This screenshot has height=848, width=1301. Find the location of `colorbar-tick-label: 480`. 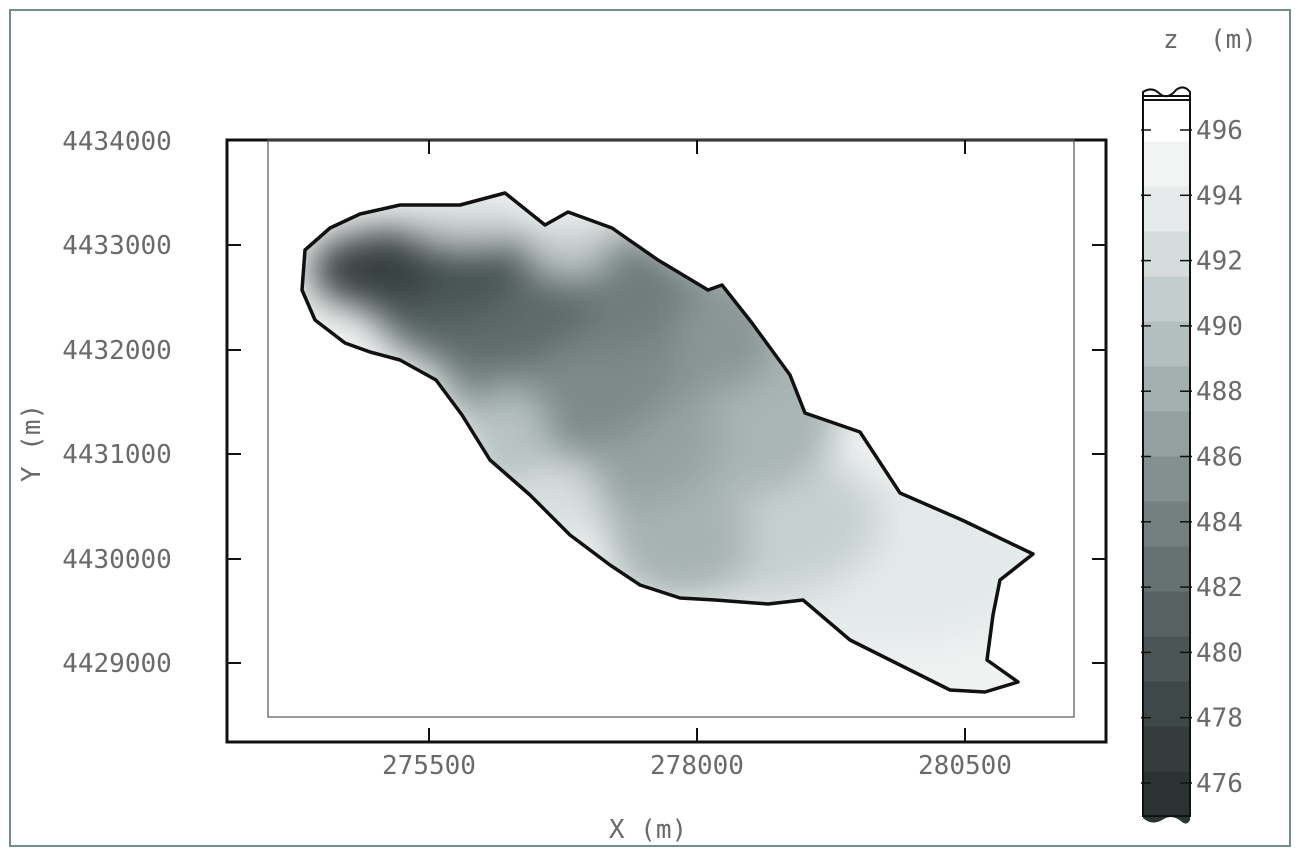

colorbar-tick-label: 480 is located at coordinates (1219, 653).